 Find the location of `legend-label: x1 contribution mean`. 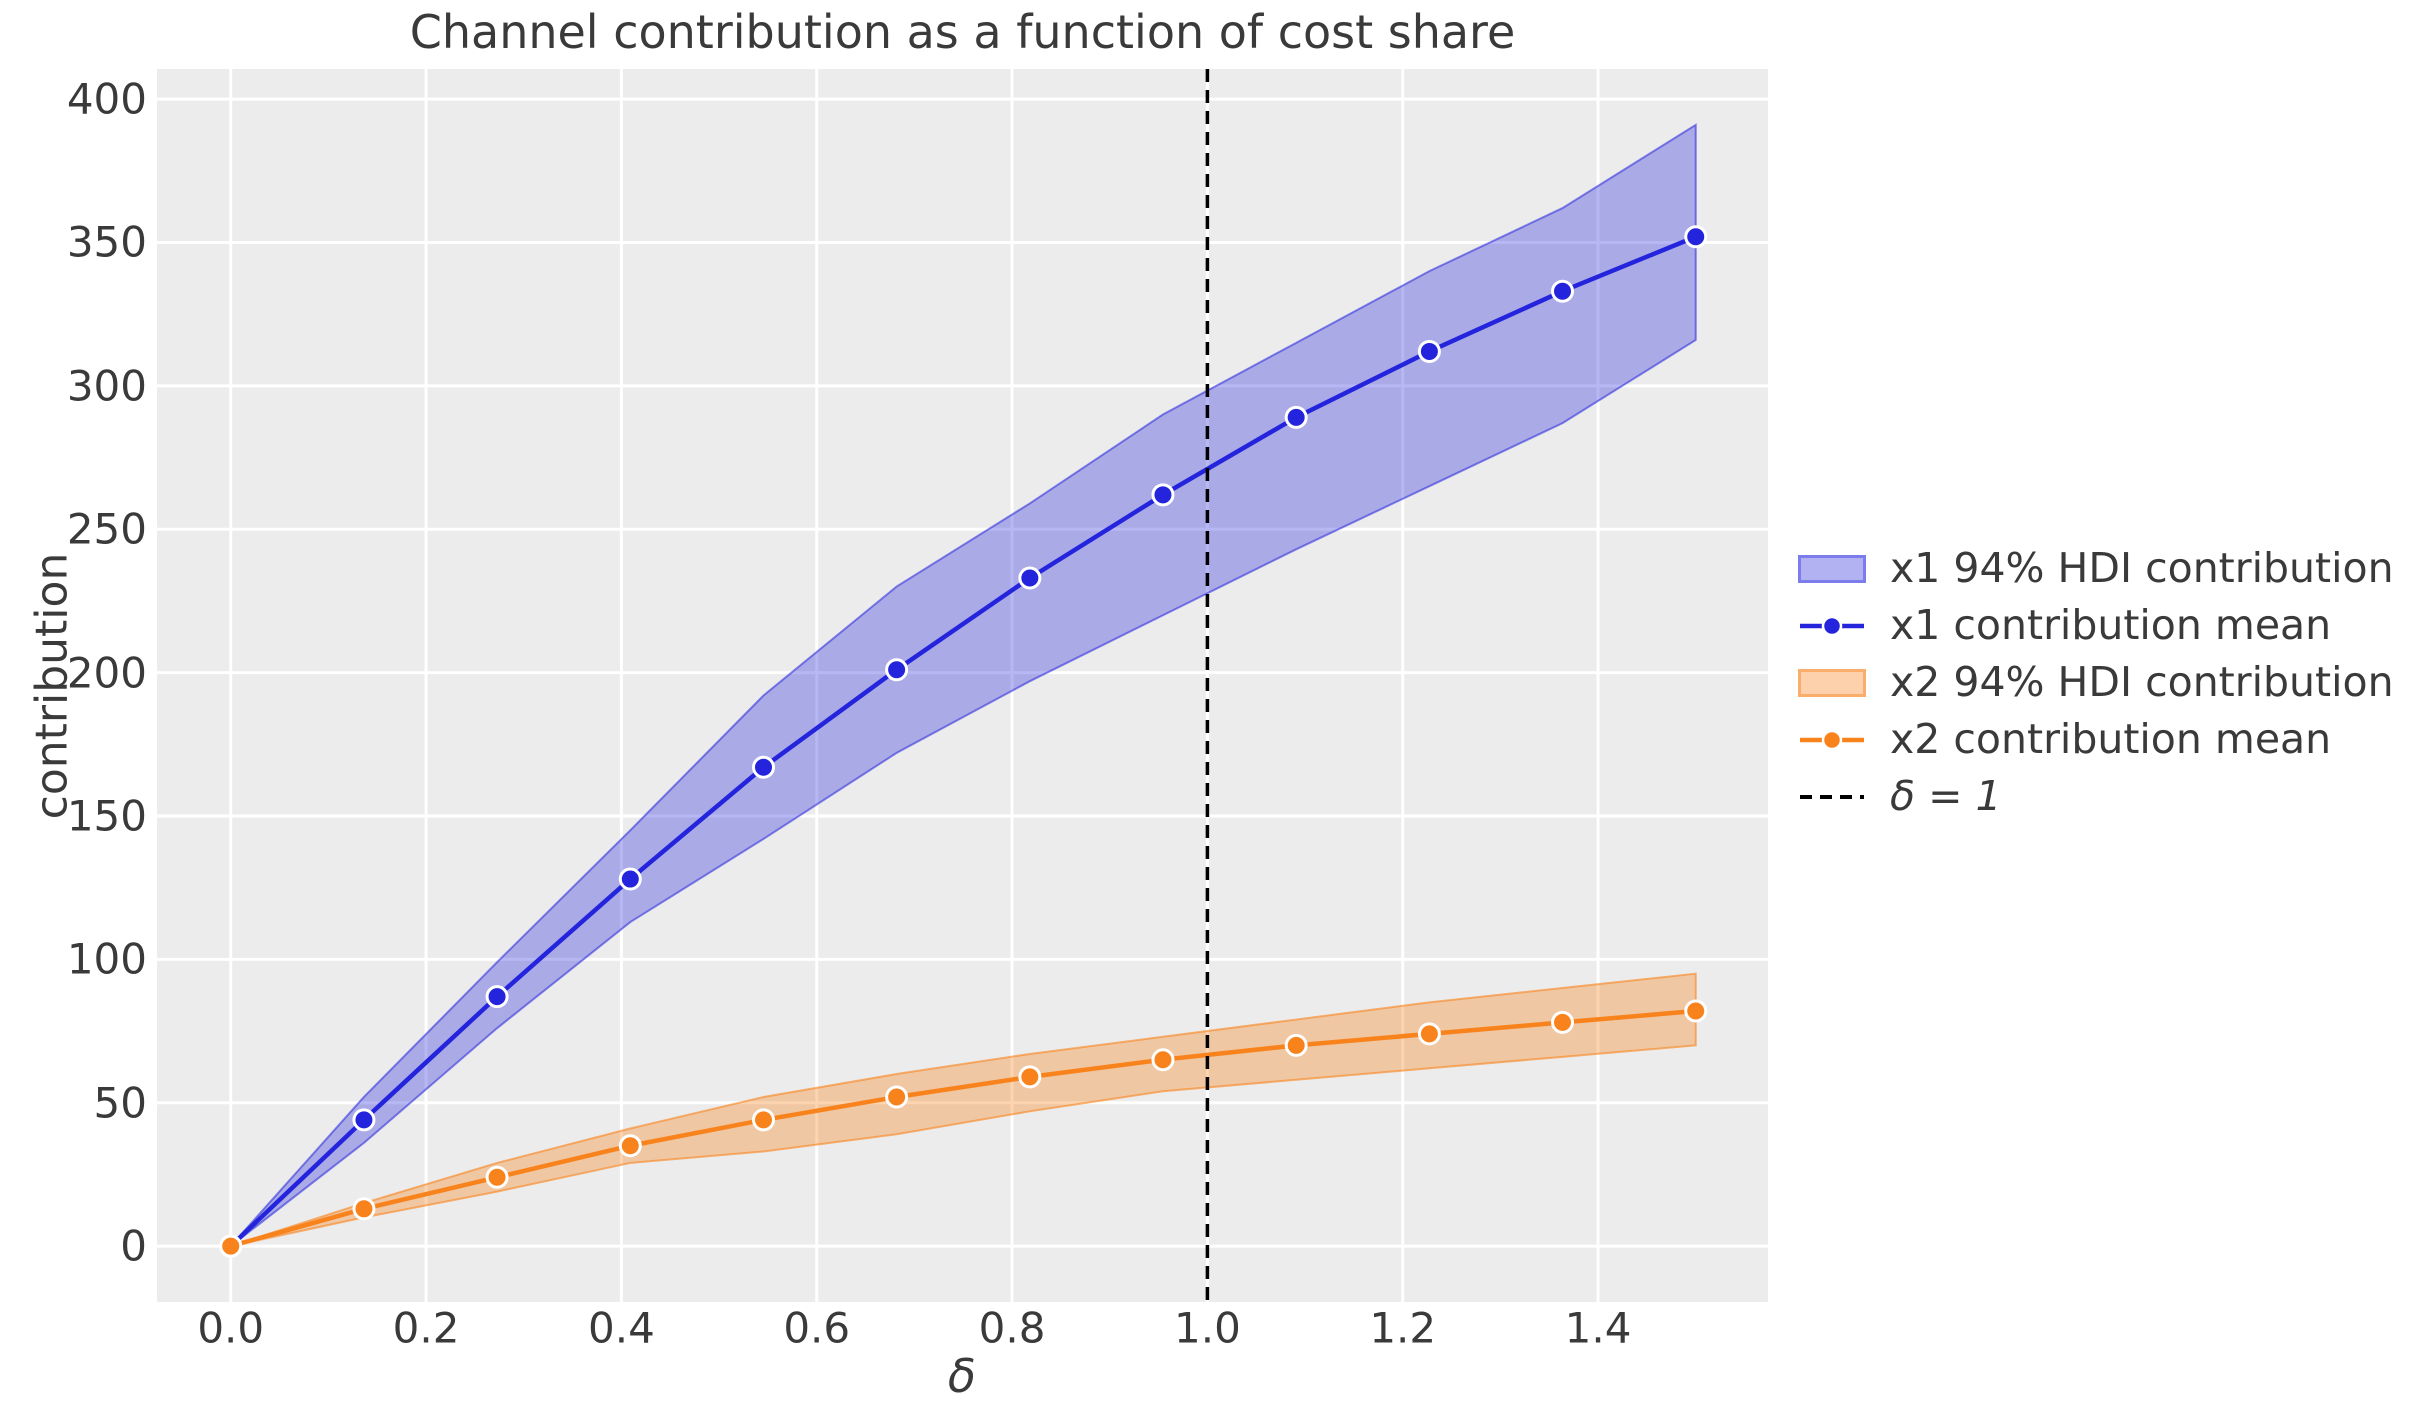

legend-label: x1 contribution mean is located at coordinates (2111, 625).